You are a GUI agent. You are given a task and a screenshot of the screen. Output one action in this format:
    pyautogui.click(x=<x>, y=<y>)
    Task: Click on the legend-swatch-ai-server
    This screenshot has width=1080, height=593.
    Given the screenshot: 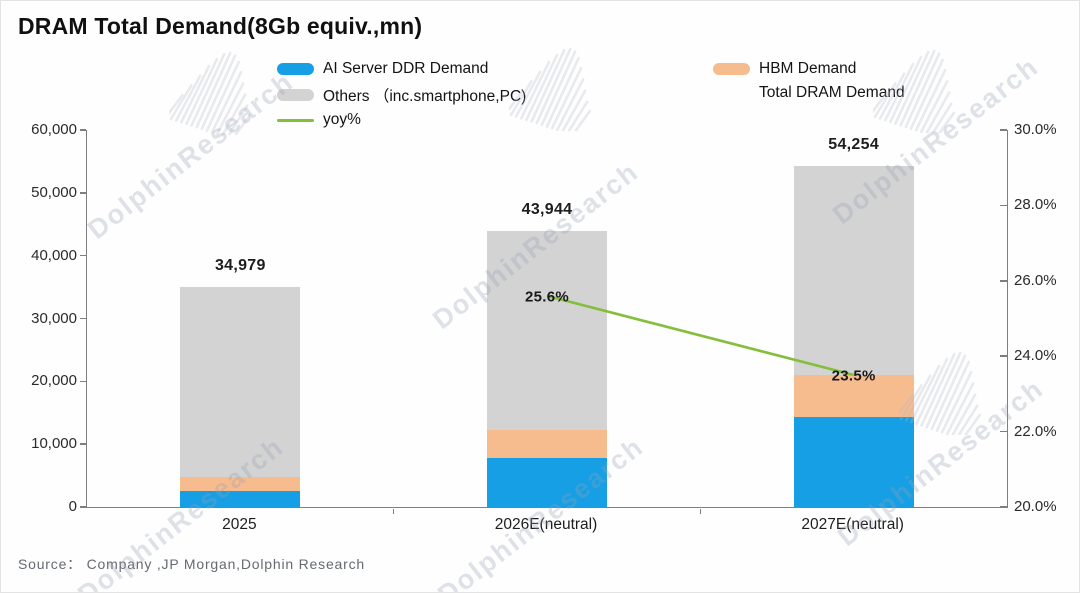 What is the action you would take?
    pyautogui.click(x=295, y=69)
    